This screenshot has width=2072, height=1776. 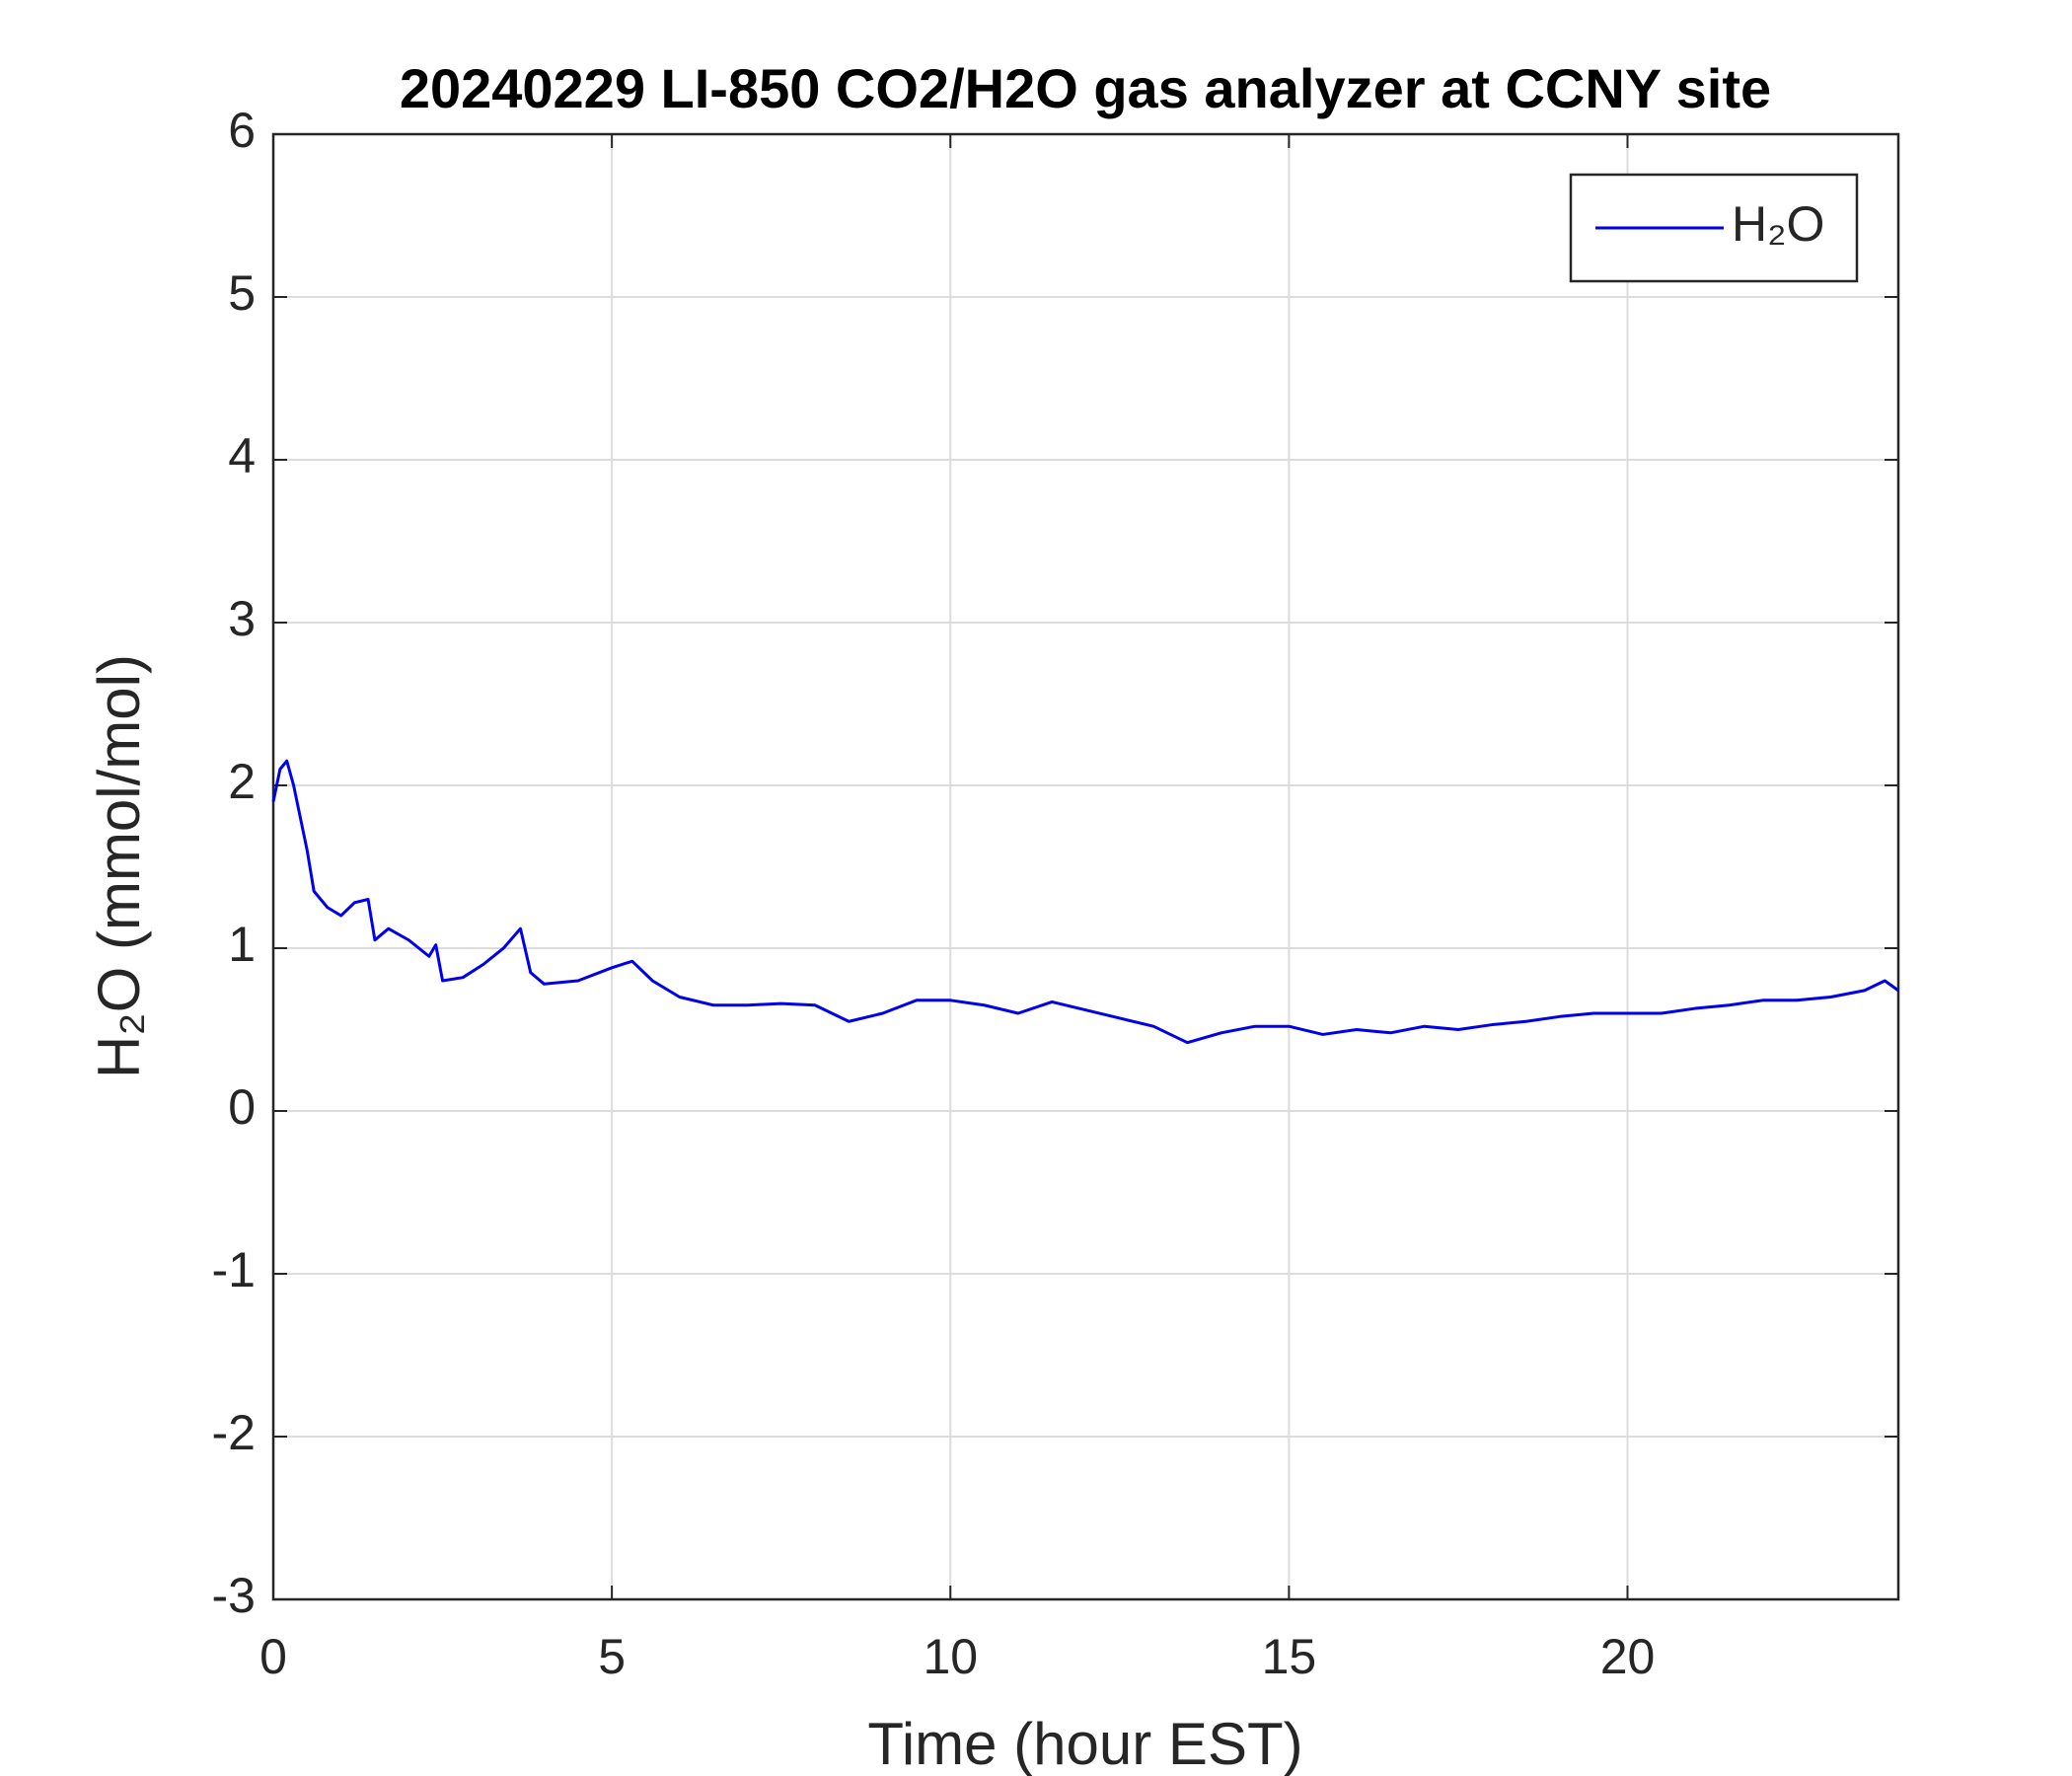 I want to click on y-axis-label: H₂O (mmol/mol), so click(x=119, y=866).